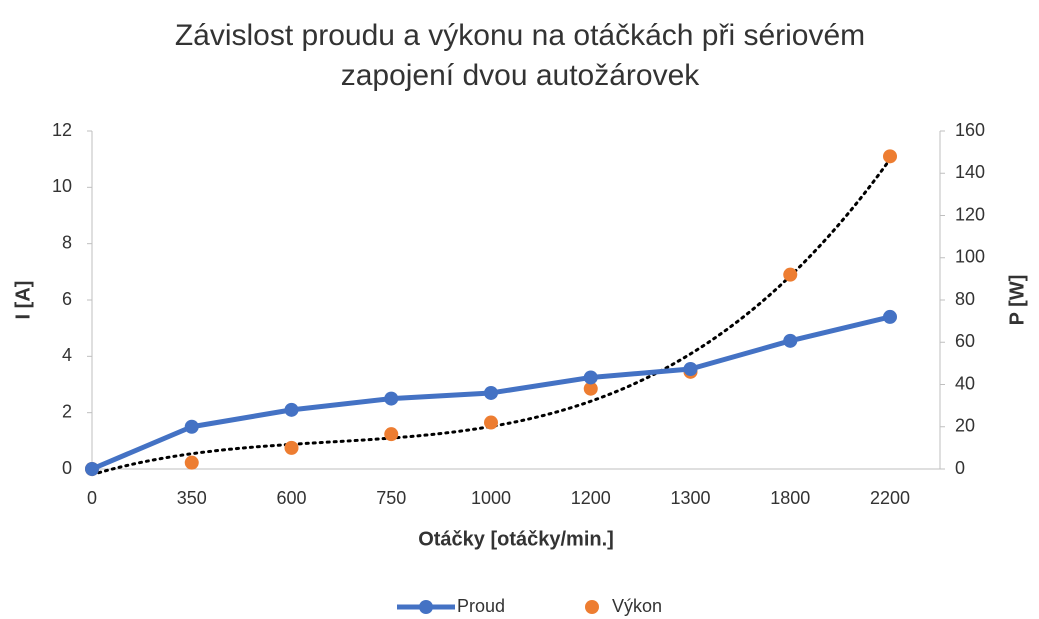 This screenshot has width=1039, height=619. Describe the element at coordinates (970, 257) in the screenshot. I see `y2-tick-label: 100` at that location.